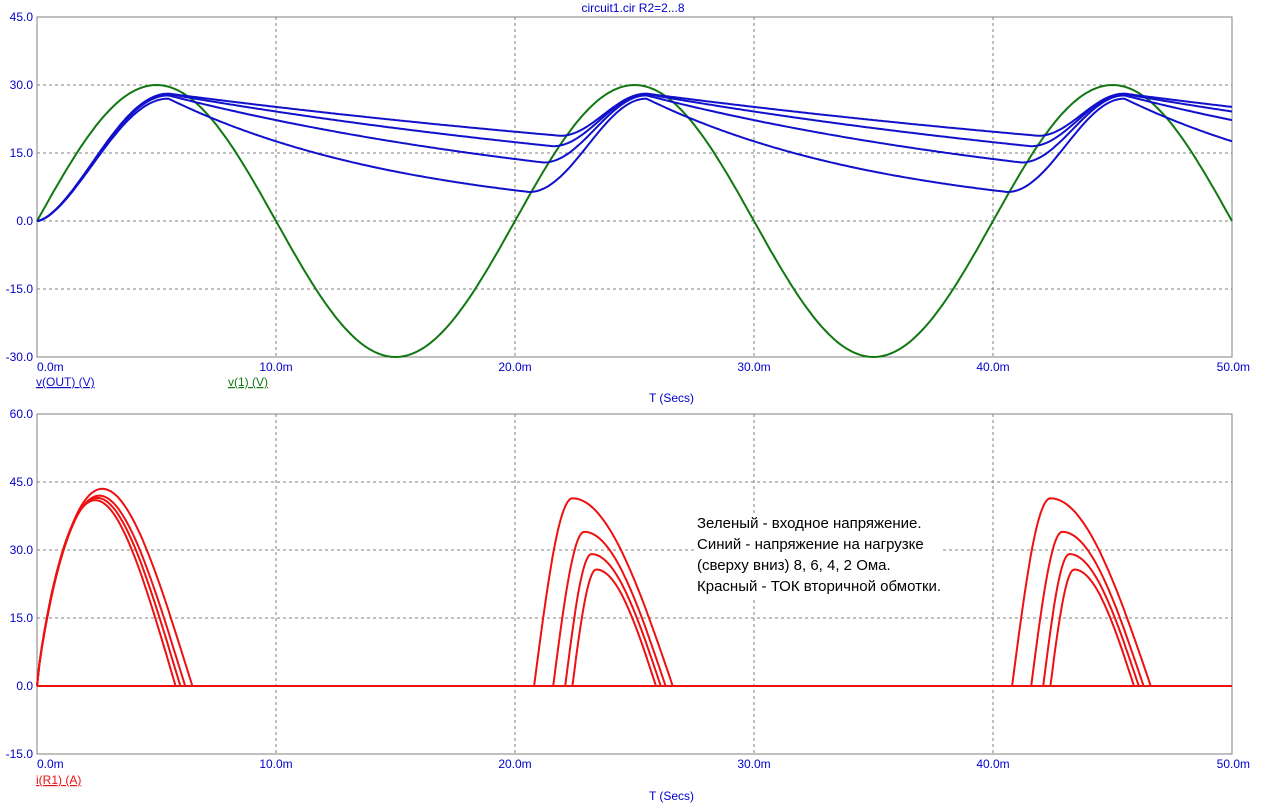  Describe the element at coordinates (809, 523) in the screenshot. I see `note-line-1: Зеленый - входное напряжение.` at that location.